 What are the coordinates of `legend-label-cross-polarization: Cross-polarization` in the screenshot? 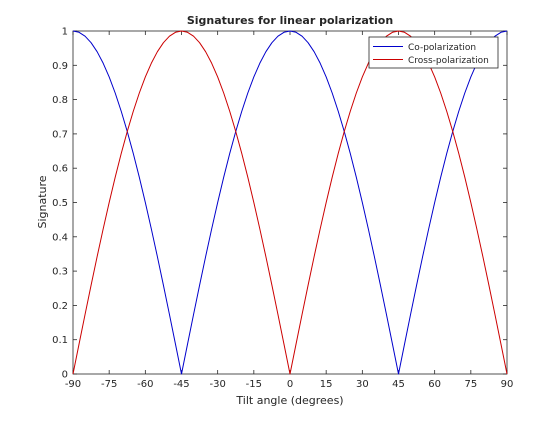 It's located at (448, 61).